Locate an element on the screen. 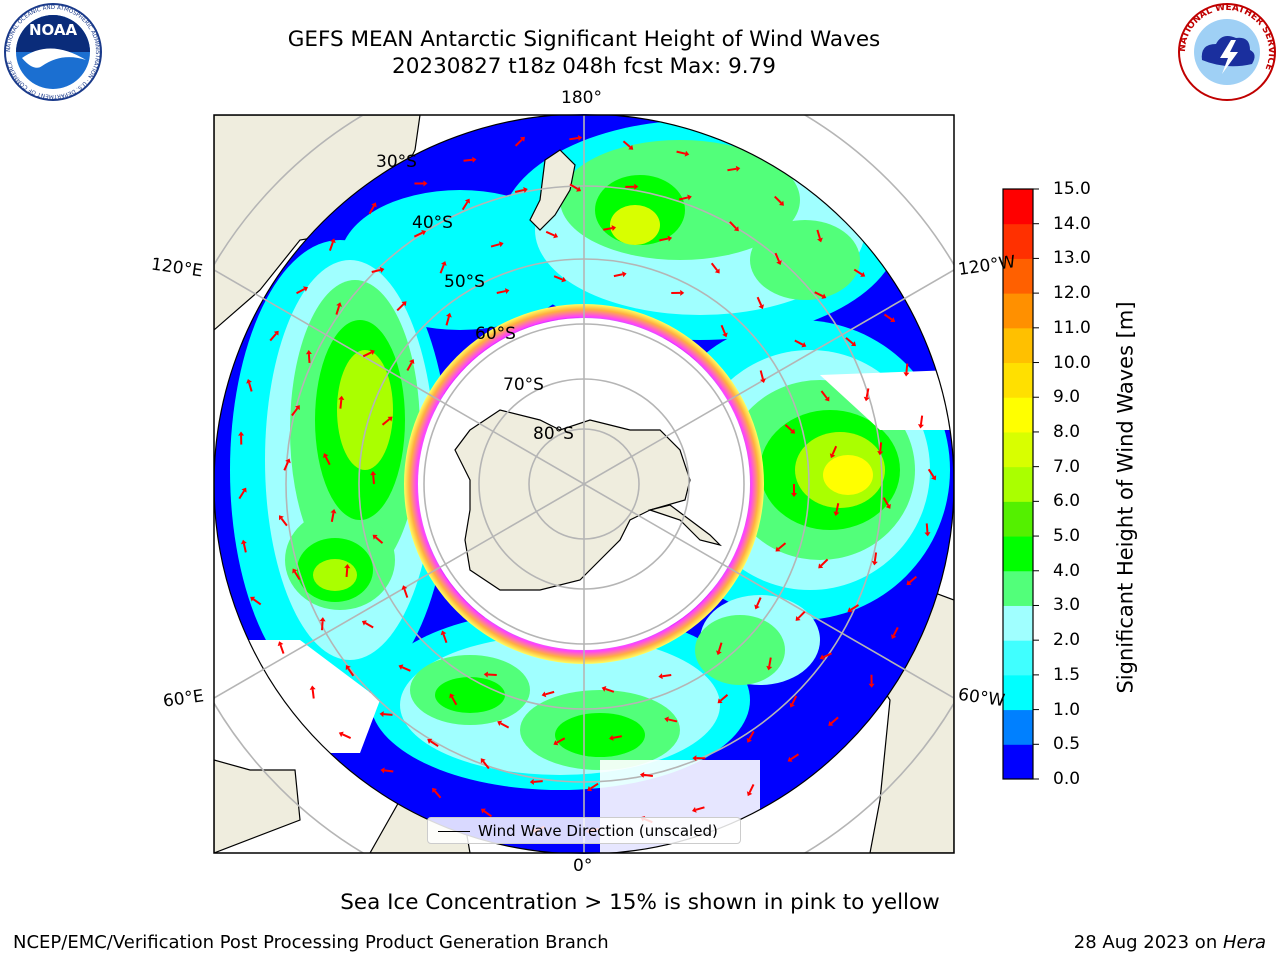 The height and width of the screenshot is (960, 1280). colorbar-tick-label: 9.0 is located at coordinates (1067, 397).